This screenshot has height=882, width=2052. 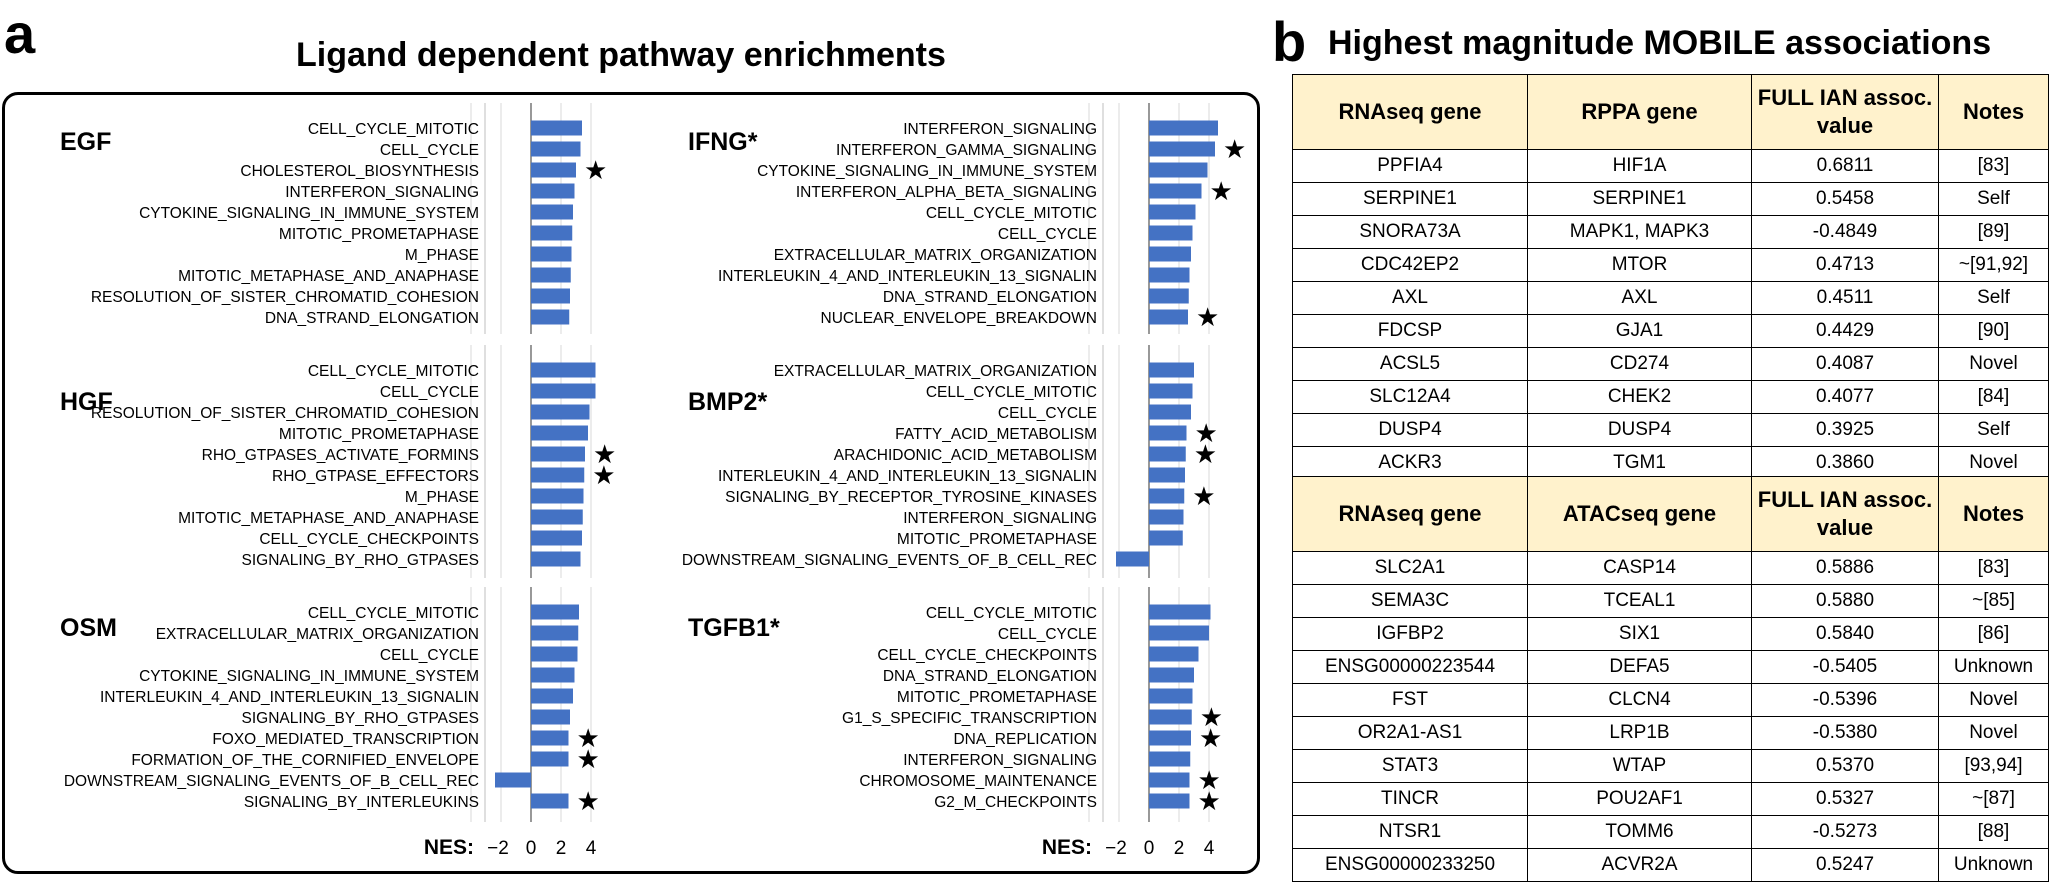 What do you see at coordinates (1993, 601) in the screenshot?
I see `table-cell: ~[85]` at bounding box center [1993, 601].